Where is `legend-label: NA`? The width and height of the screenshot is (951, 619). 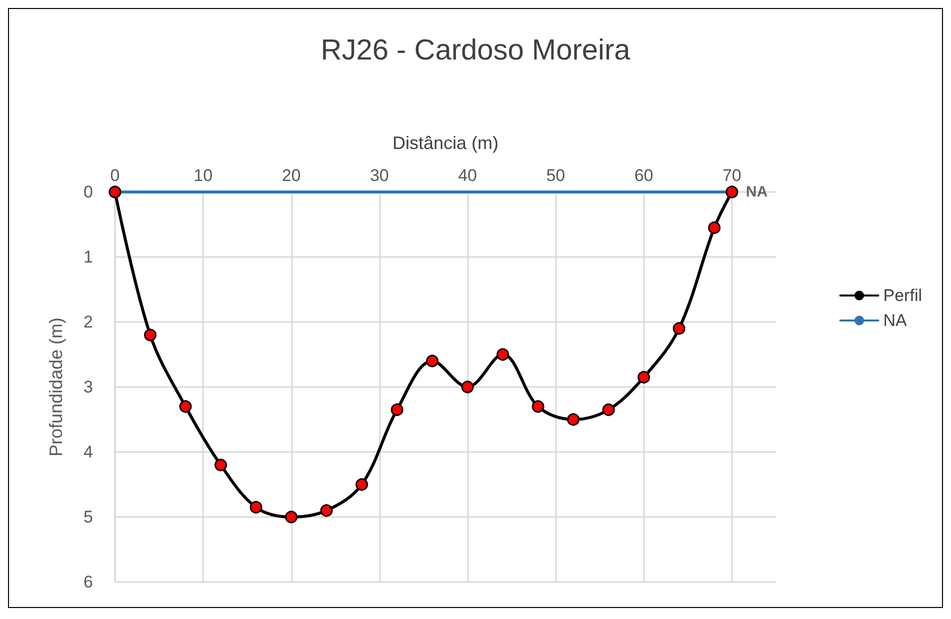 legend-label: NA is located at coordinates (895, 320).